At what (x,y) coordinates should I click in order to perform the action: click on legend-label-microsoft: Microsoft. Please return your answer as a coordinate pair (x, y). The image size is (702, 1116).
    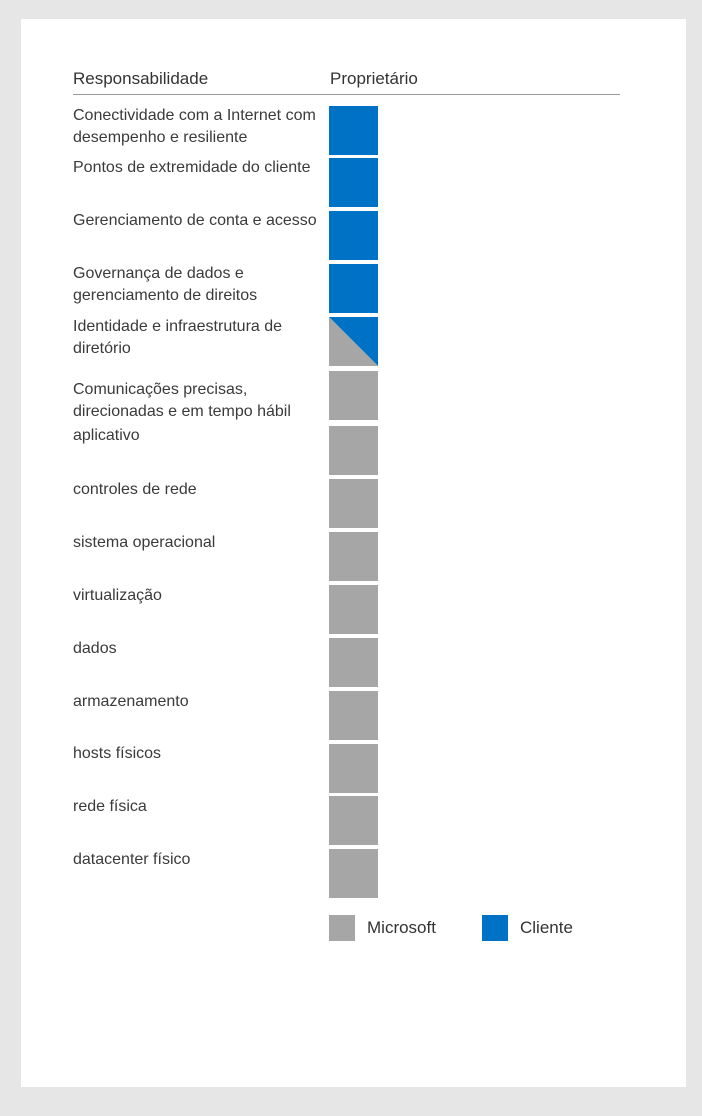
    Looking at the image, I should click on (401, 927).